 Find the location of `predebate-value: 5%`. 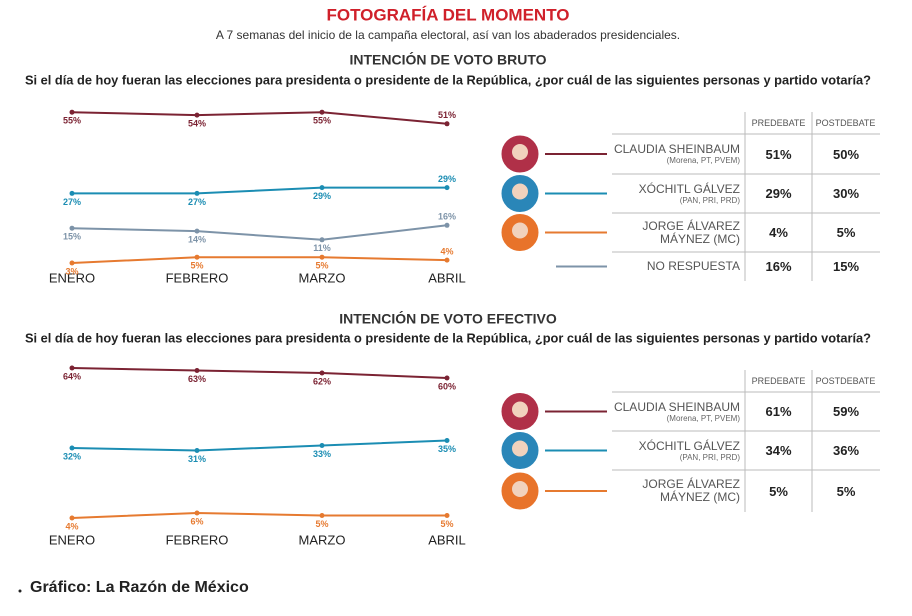

predebate-value: 5% is located at coordinates (778, 491).